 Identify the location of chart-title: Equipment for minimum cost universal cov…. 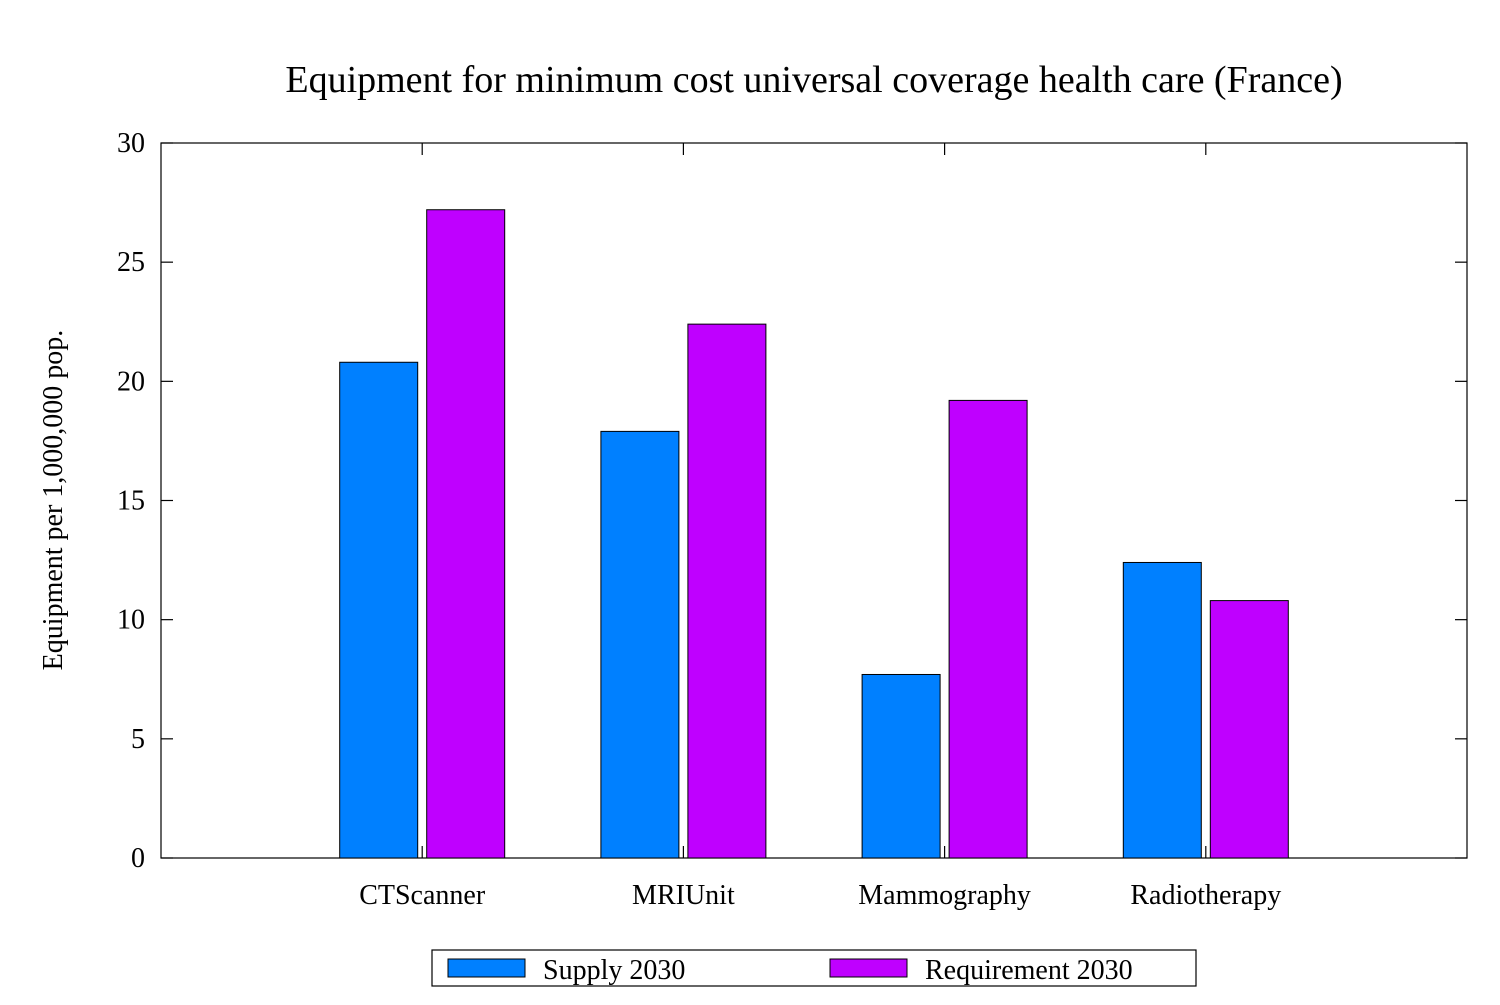
(813, 80).